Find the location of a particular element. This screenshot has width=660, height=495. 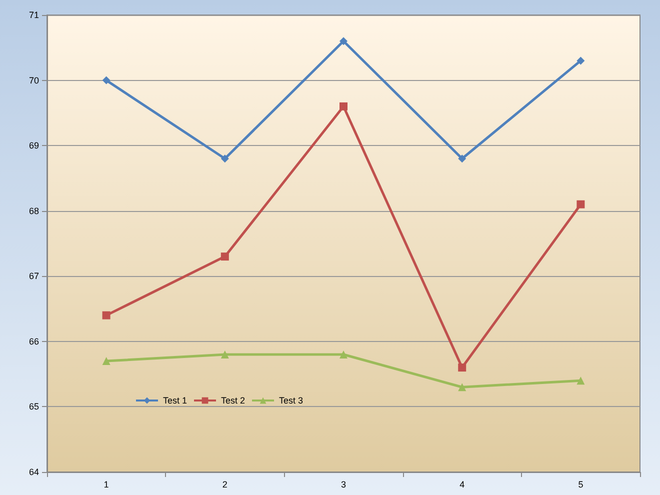

legend-label: Test 2 is located at coordinates (233, 401).